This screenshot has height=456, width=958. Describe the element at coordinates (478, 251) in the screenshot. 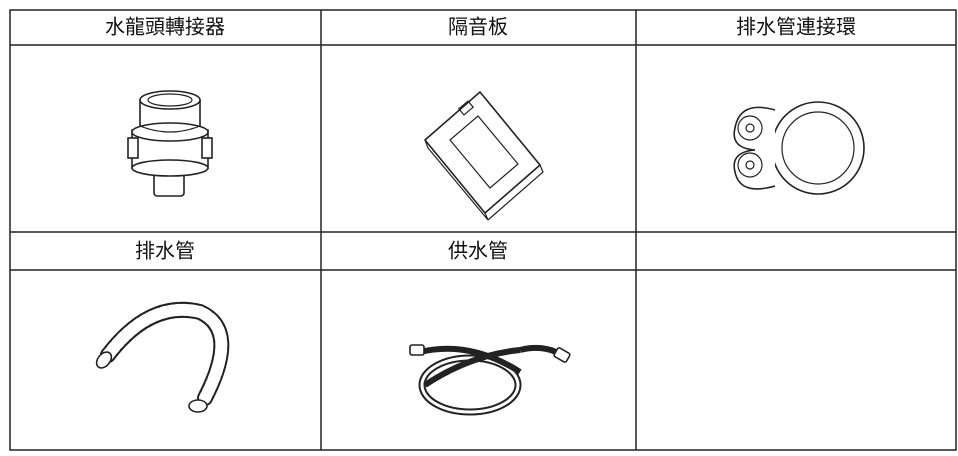

I see `item-label: 供水管` at that location.